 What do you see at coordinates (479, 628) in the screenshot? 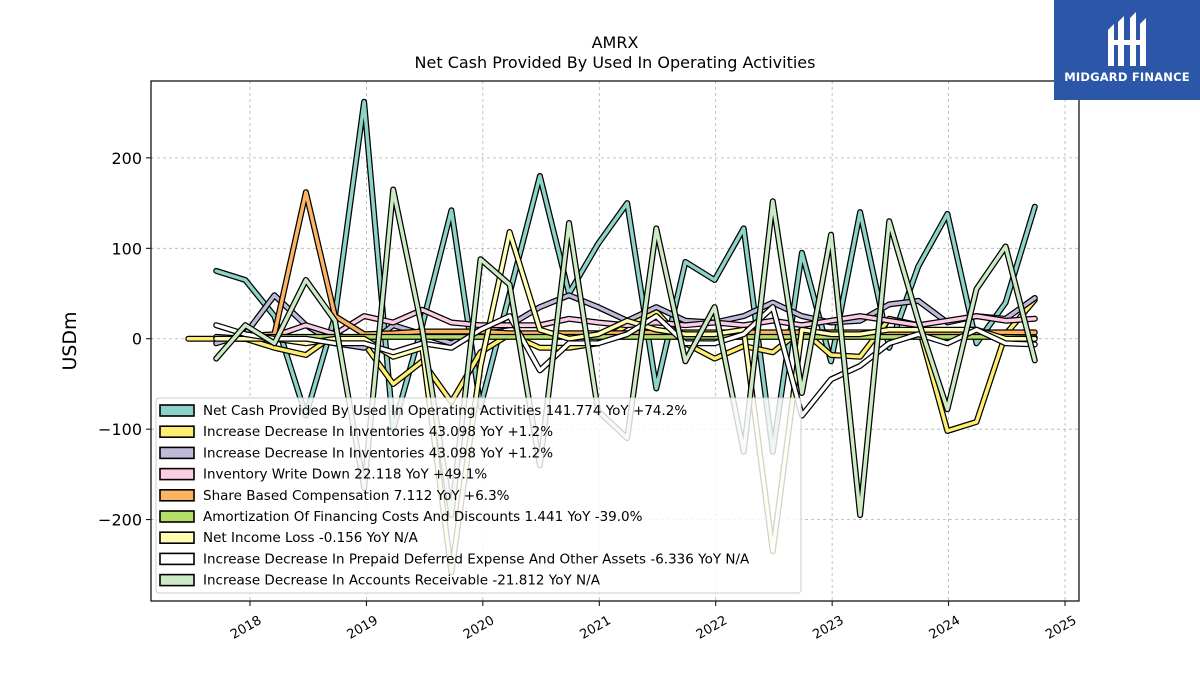
I see `x-tick-label: 2020` at bounding box center [479, 628].